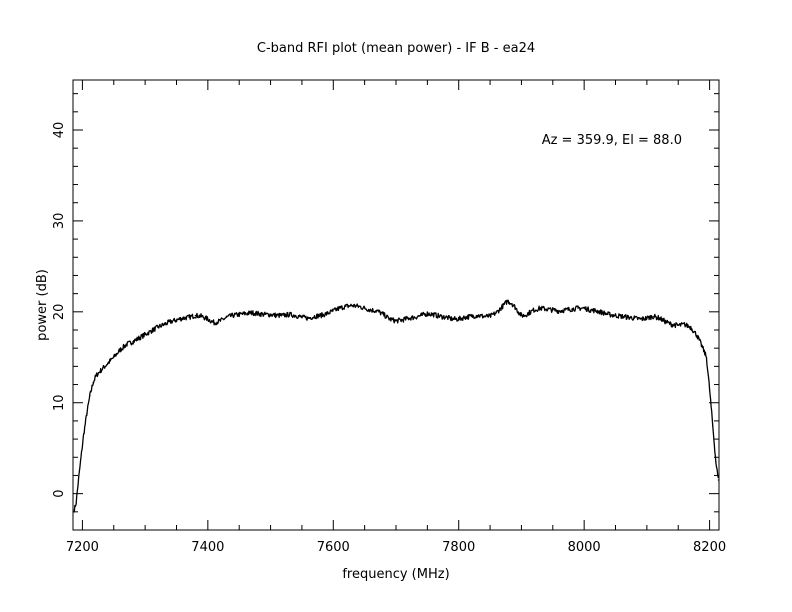 The image size is (792, 612). What do you see at coordinates (333, 547) in the screenshot?
I see `x-tick-label: 7600` at bounding box center [333, 547].